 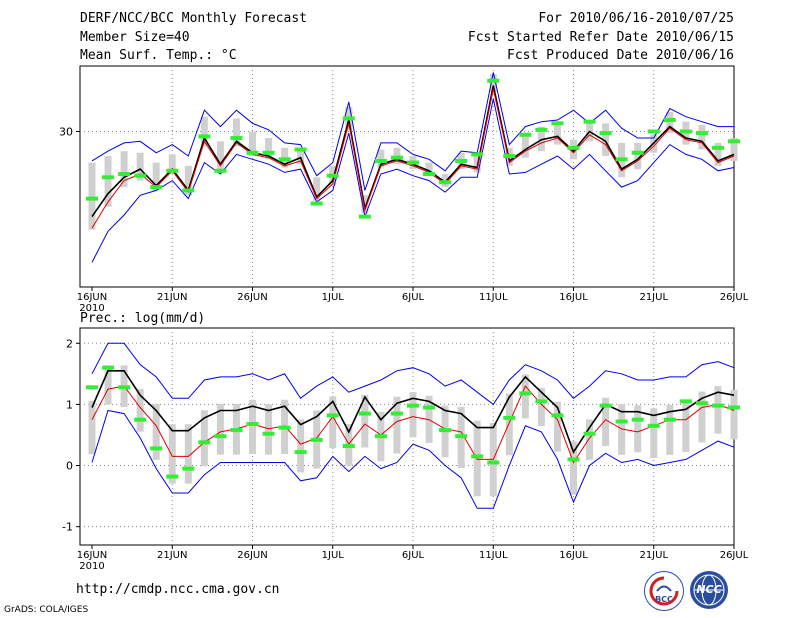 I want to click on prec-title: Prec.: log(mm/d), so click(x=142, y=318).